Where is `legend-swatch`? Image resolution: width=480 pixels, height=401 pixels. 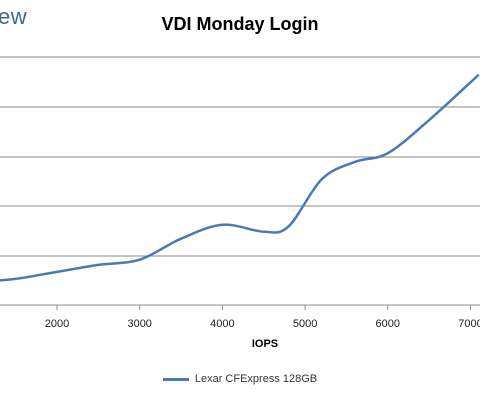
legend-swatch is located at coordinates (175, 379).